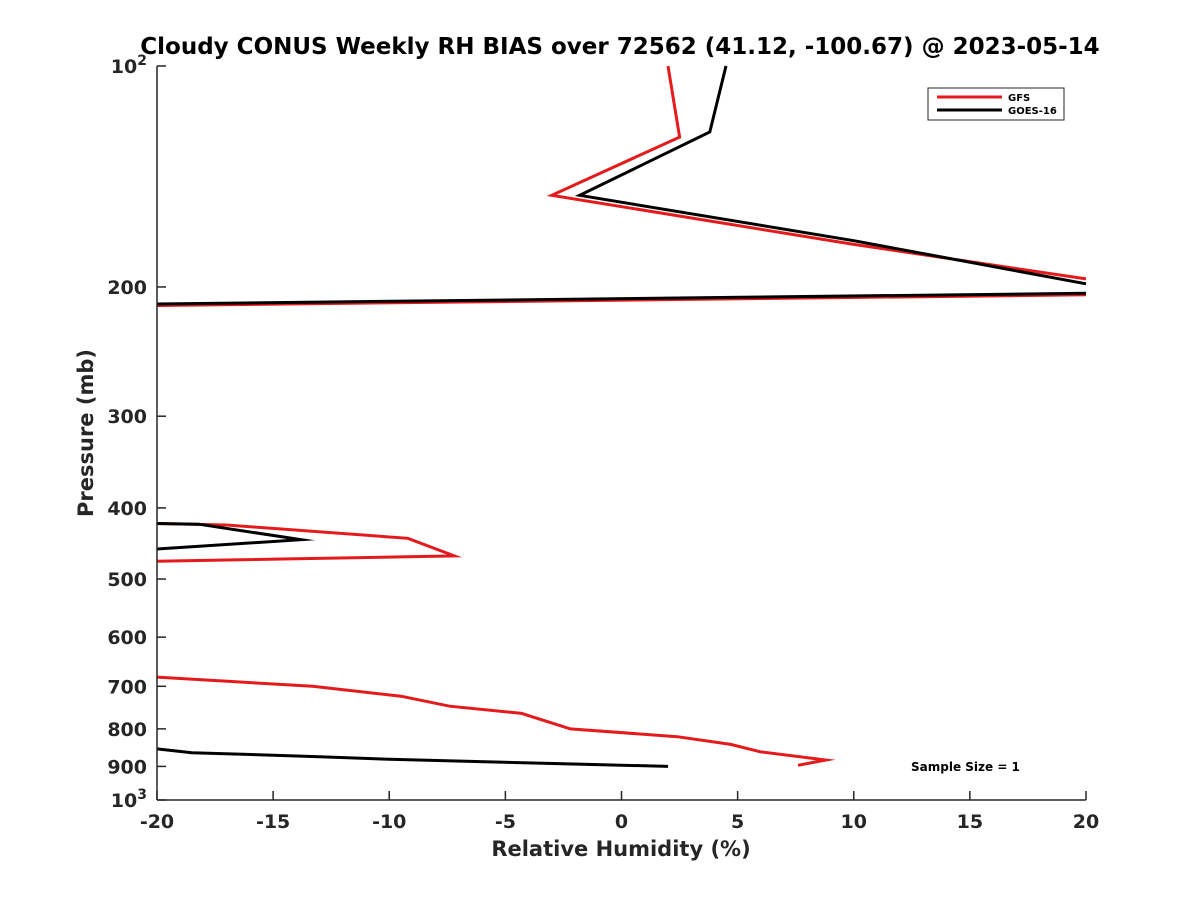 The height and width of the screenshot is (900, 1200). I want to click on y-tick-label: 10³, so click(129, 799).